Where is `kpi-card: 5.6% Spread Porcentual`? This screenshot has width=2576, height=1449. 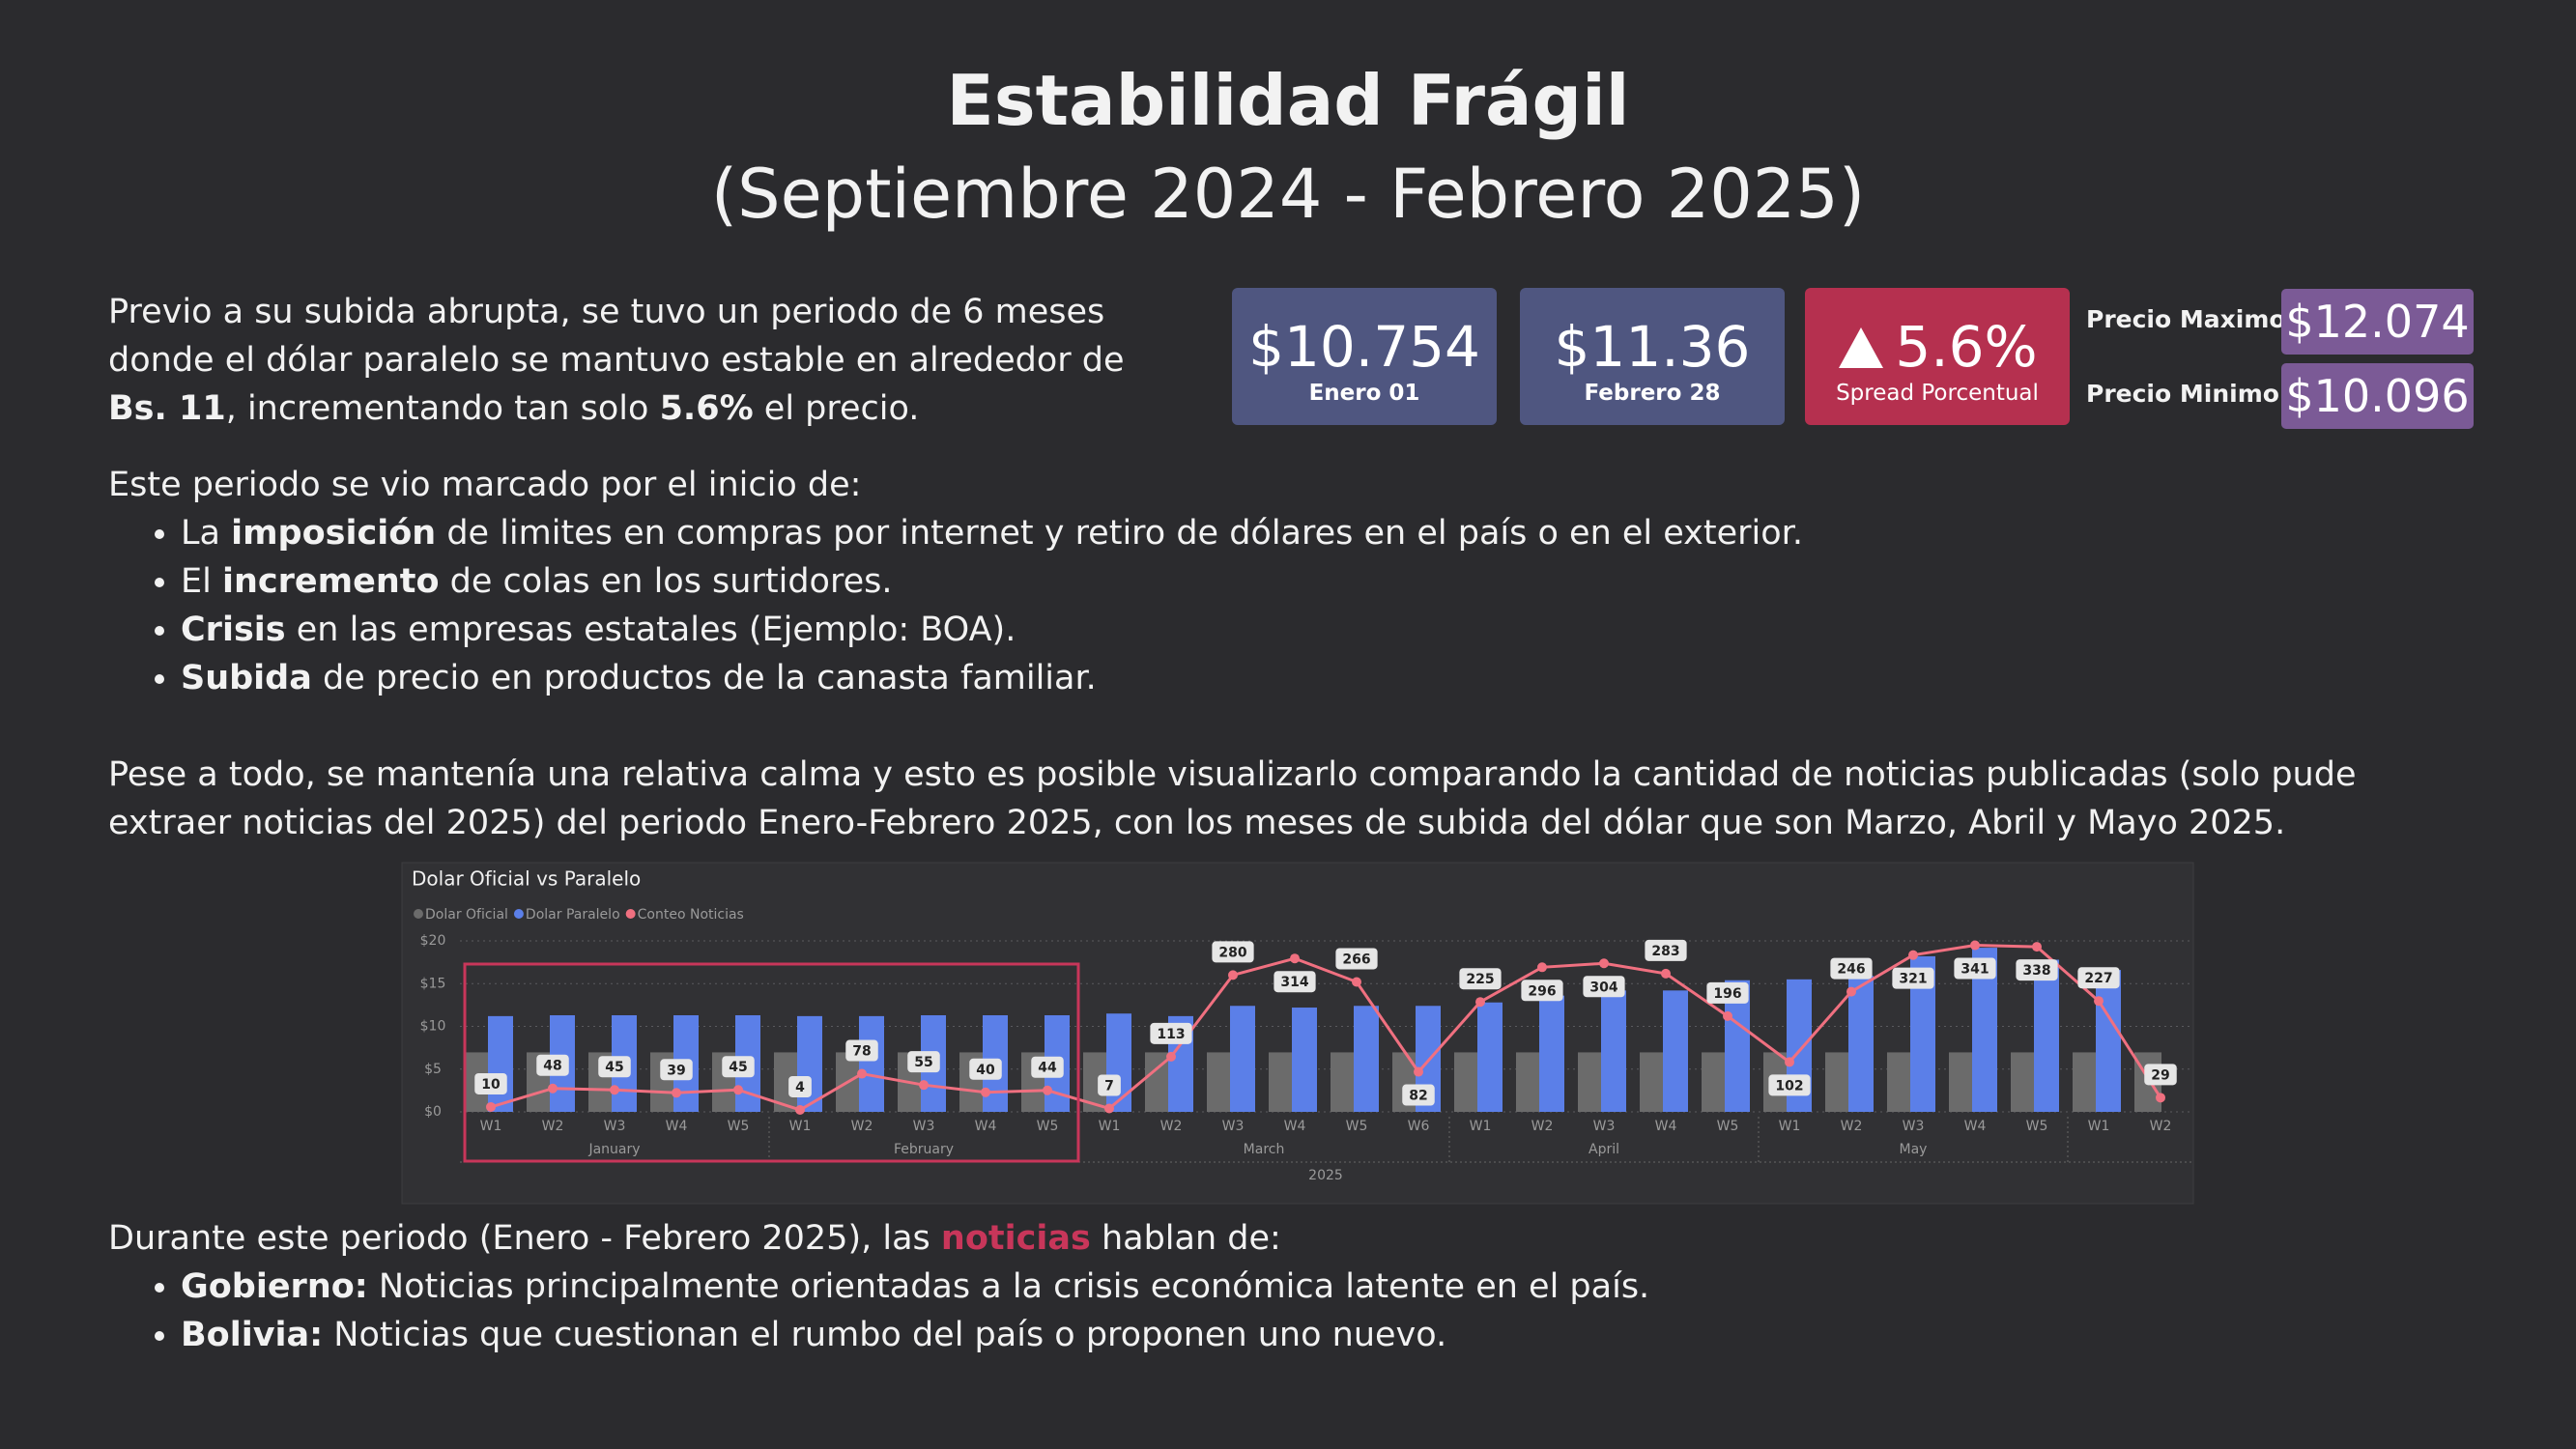 kpi-card: 5.6% Spread Porcentual is located at coordinates (1938, 356).